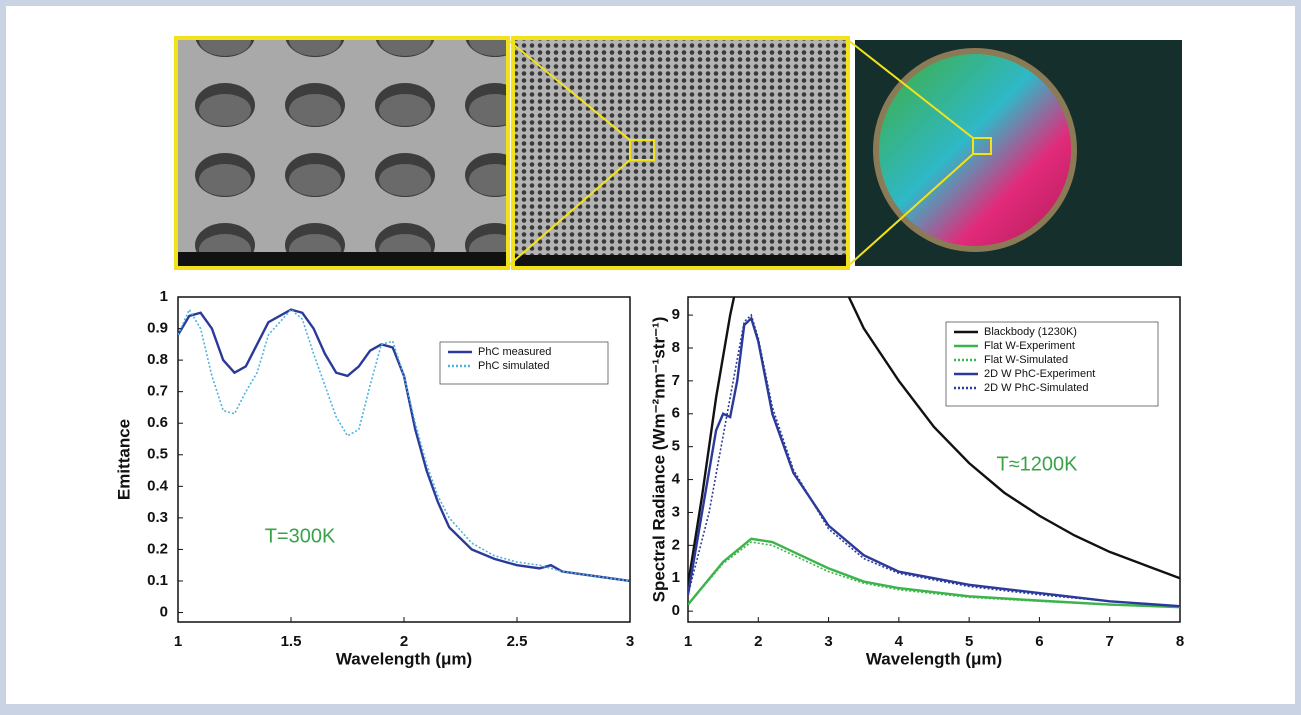 This screenshot has width=1301, height=715. Describe the element at coordinates (517, 641) in the screenshot. I see `x-tick-label: 2.5` at that location.